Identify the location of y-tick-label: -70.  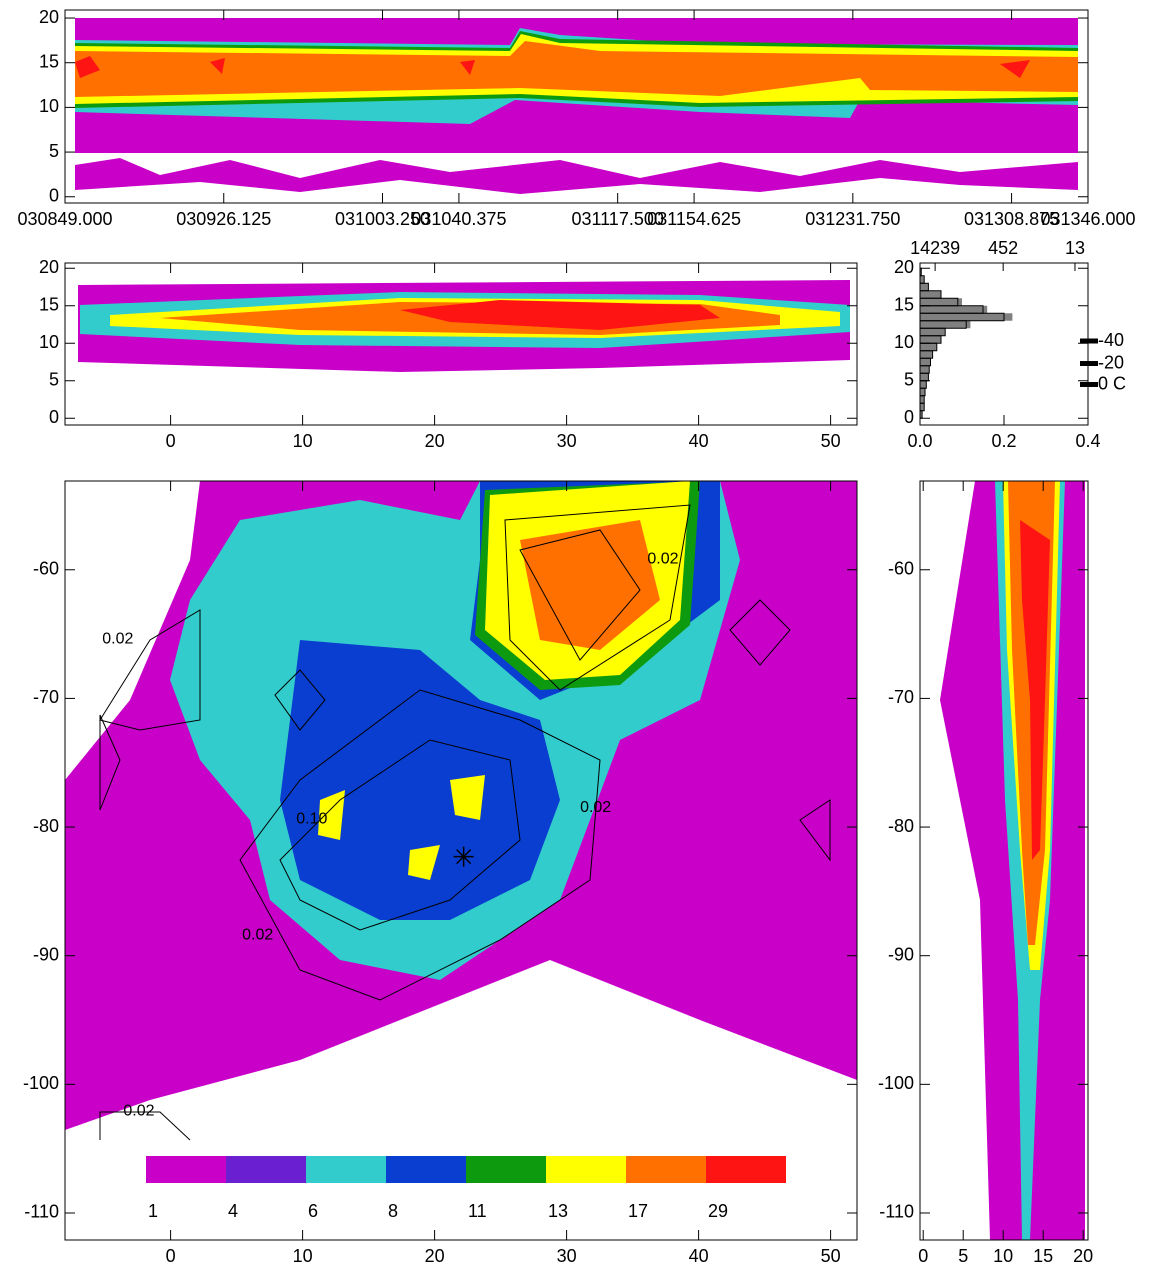
(901, 697).